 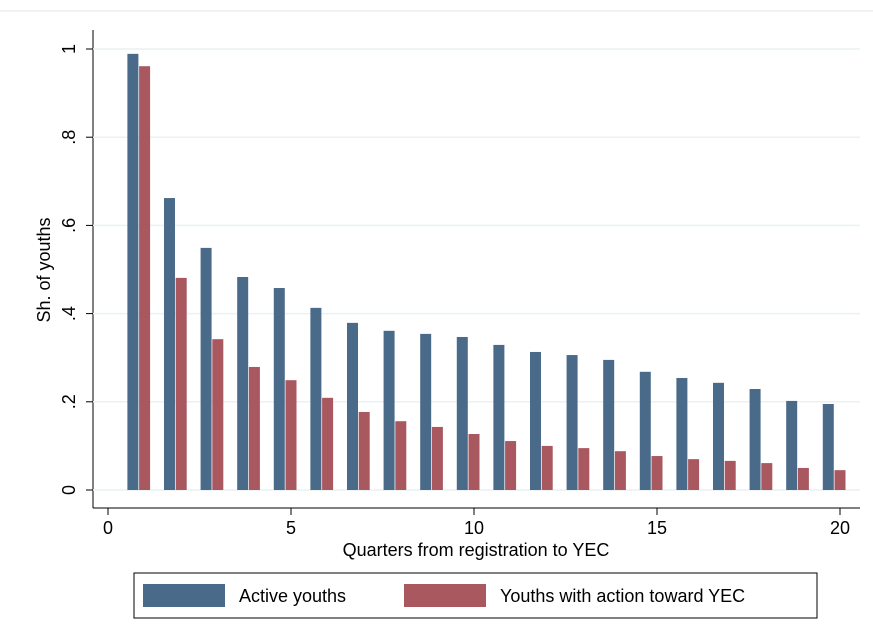 What do you see at coordinates (69, 225) in the screenshot?
I see `y-tick-label: .6` at bounding box center [69, 225].